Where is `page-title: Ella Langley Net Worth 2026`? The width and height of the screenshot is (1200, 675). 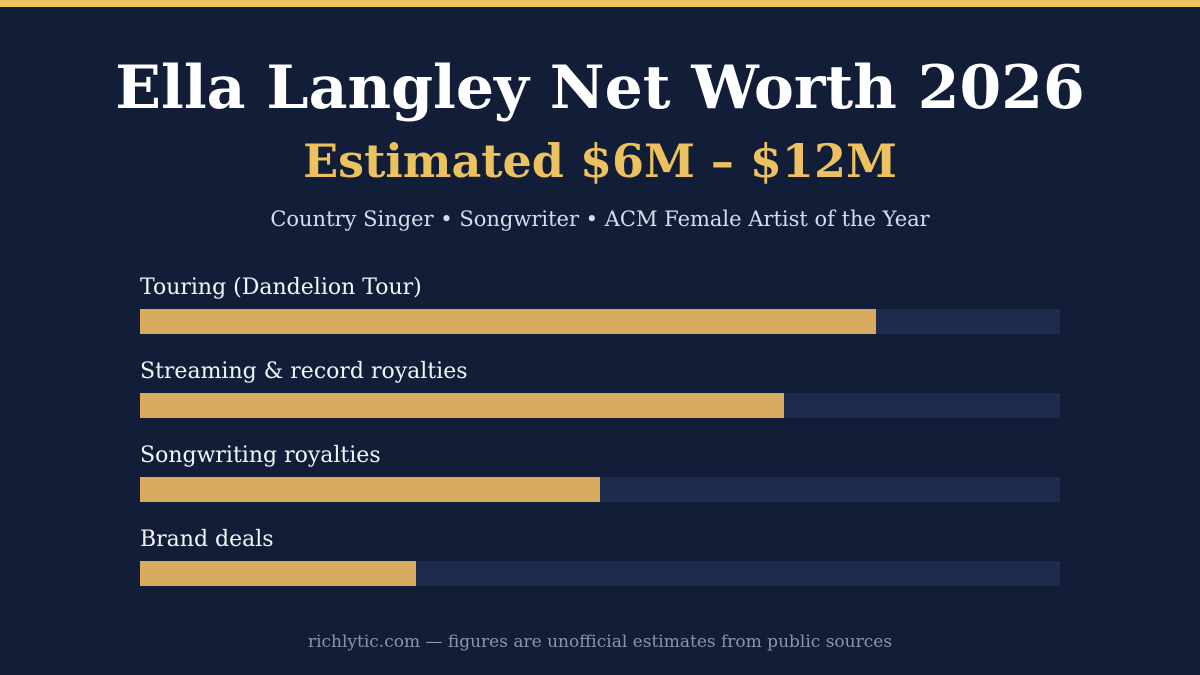
page-title: Ella Langley Net Worth 2026 is located at coordinates (600, 88).